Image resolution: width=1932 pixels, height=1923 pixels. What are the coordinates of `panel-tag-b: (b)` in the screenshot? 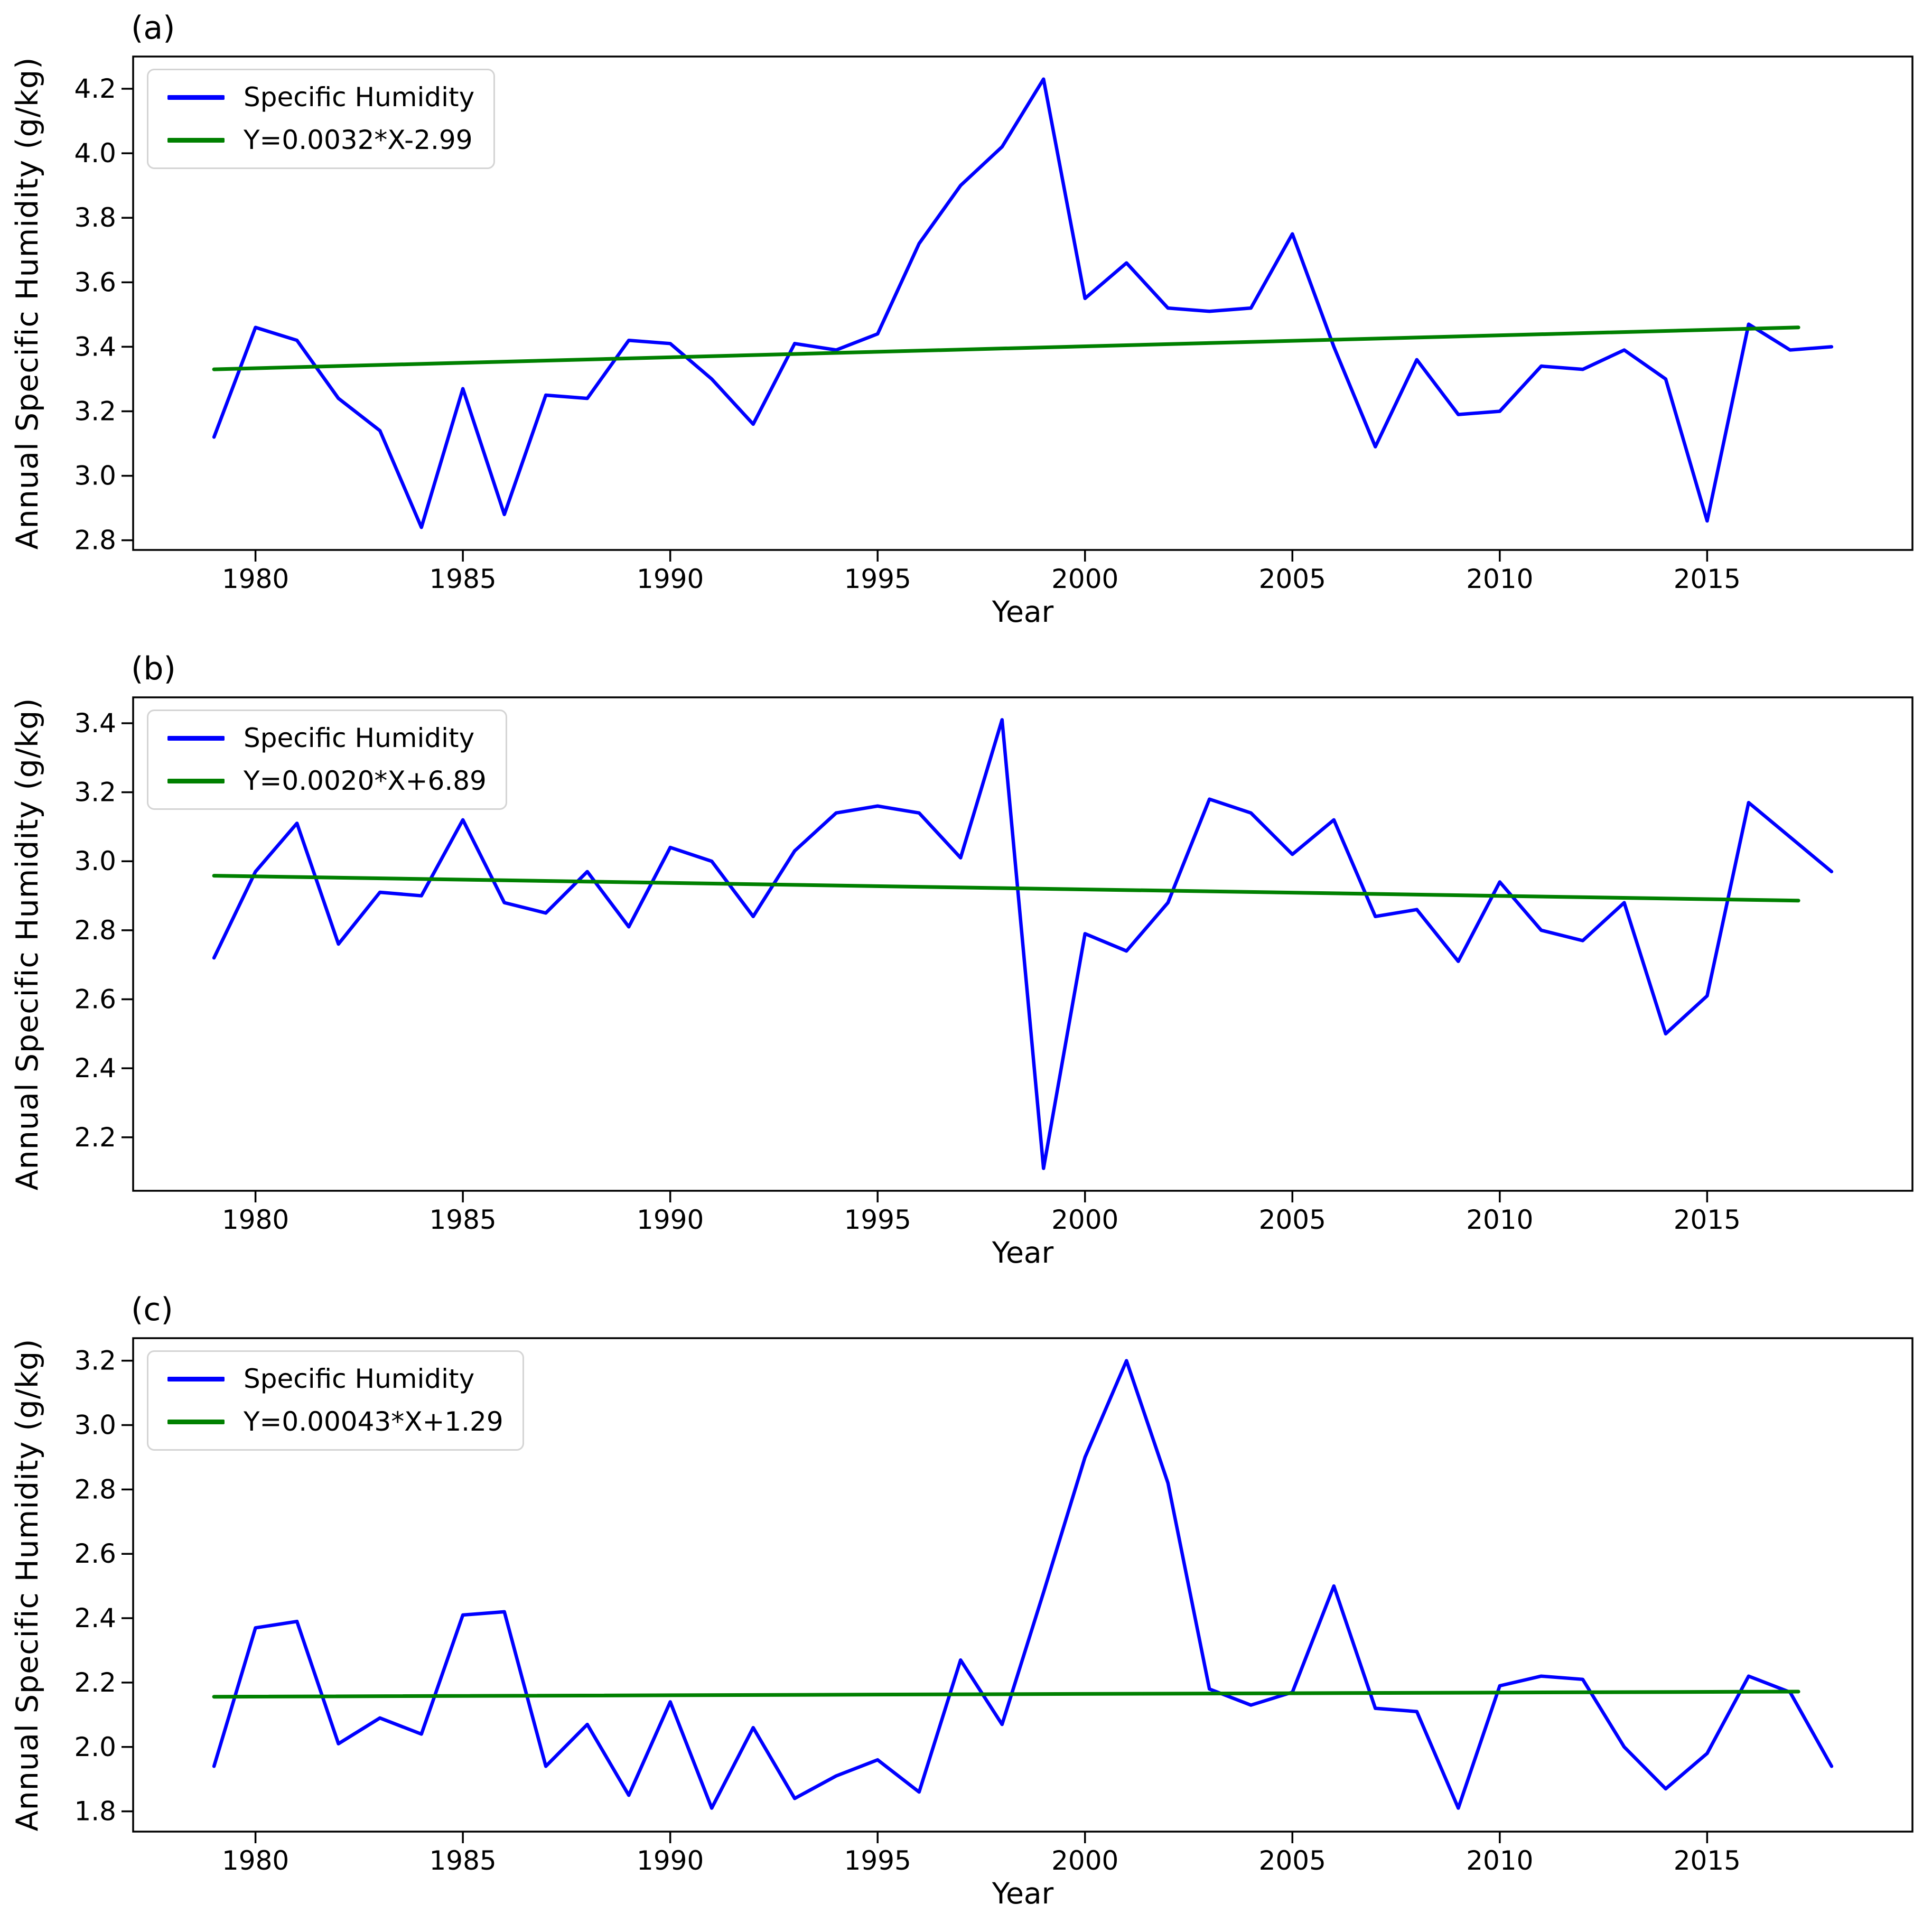 It's located at (153, 668).